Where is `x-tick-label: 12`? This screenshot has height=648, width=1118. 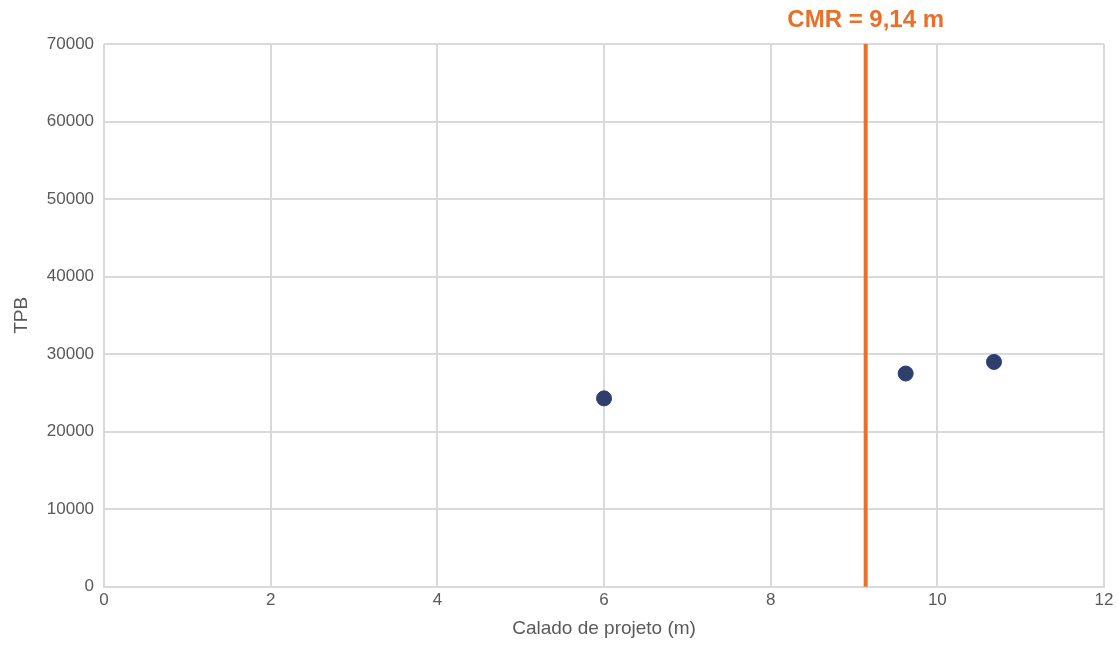
x-tick-label: 12 is located at coordinates (1104, 599).